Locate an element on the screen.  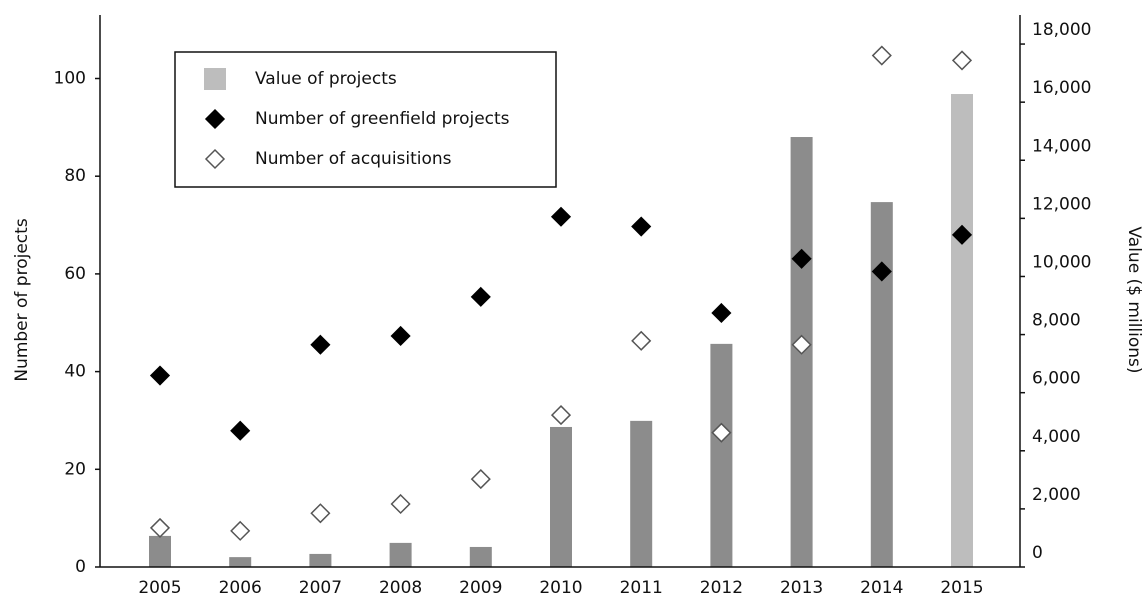
y-tick-label: 20 is located at coordinates (75, 469).